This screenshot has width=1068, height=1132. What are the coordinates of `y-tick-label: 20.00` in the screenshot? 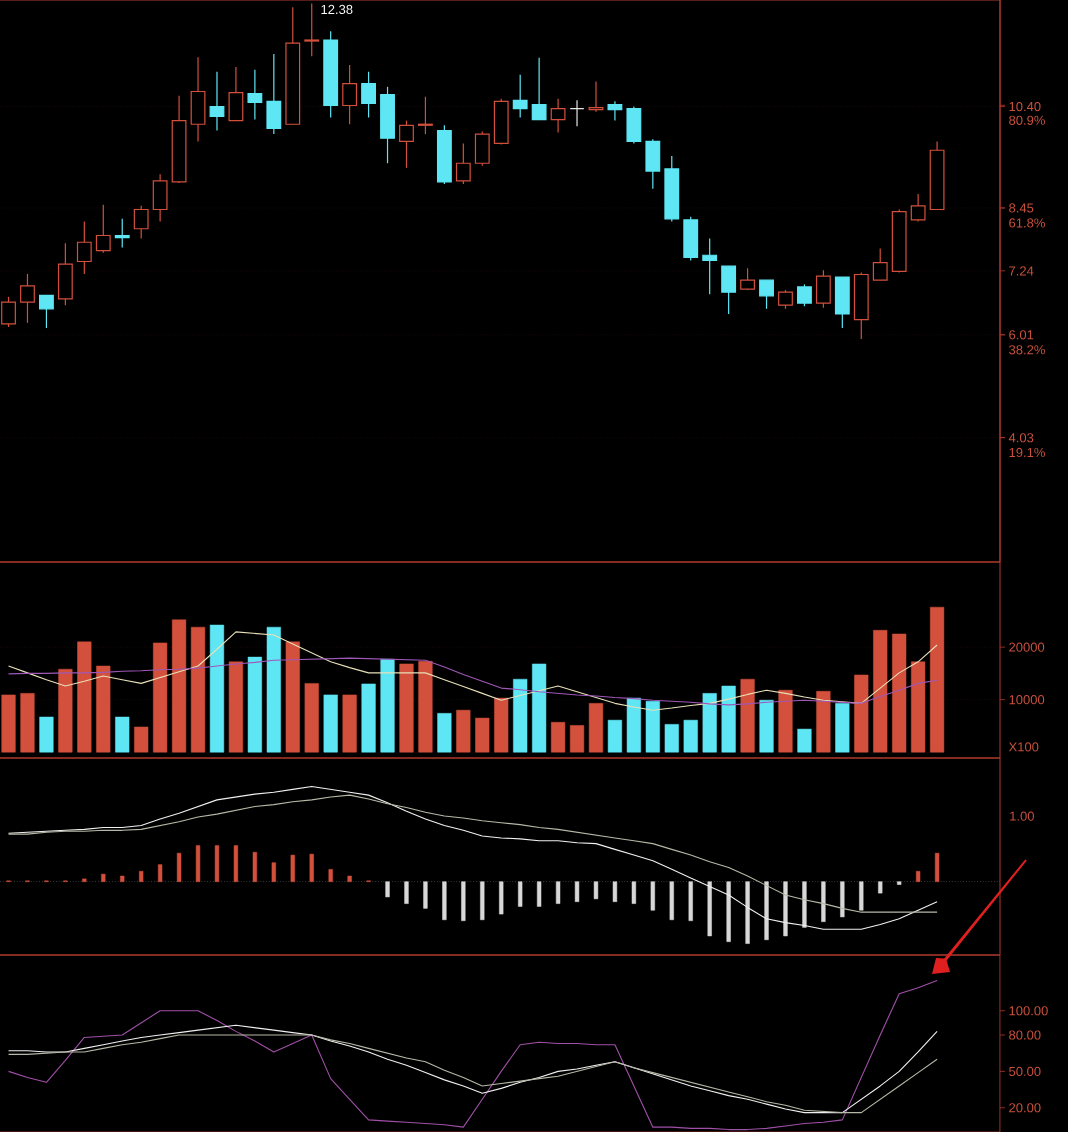 It's located at (1025, 1108).